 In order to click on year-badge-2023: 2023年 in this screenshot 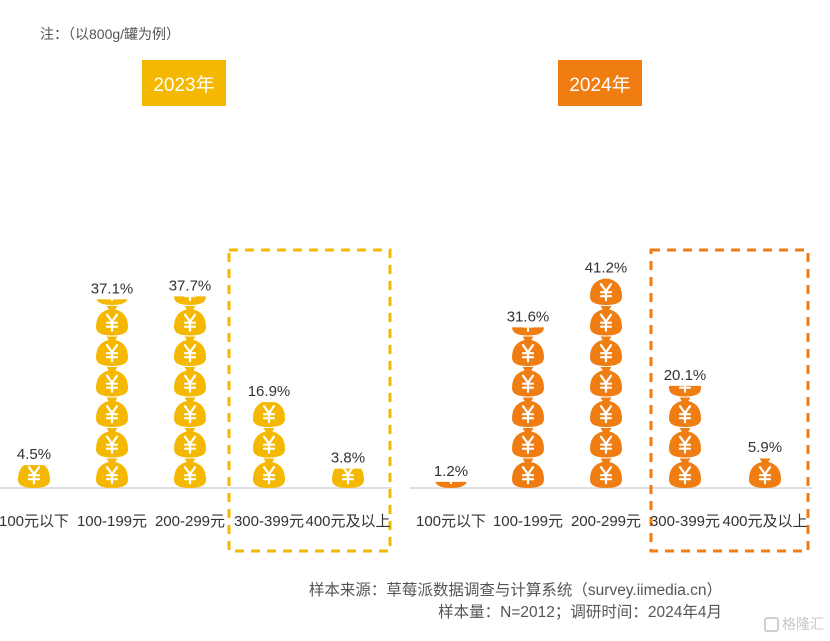, I will do `click(184, 83)`.